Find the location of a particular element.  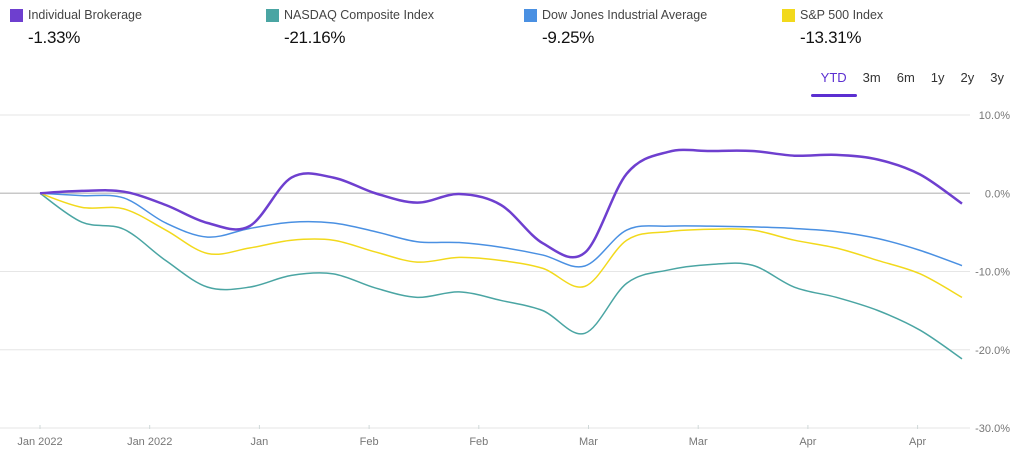

y-tick-label: 10.0% is located at coordinates (994, 116).